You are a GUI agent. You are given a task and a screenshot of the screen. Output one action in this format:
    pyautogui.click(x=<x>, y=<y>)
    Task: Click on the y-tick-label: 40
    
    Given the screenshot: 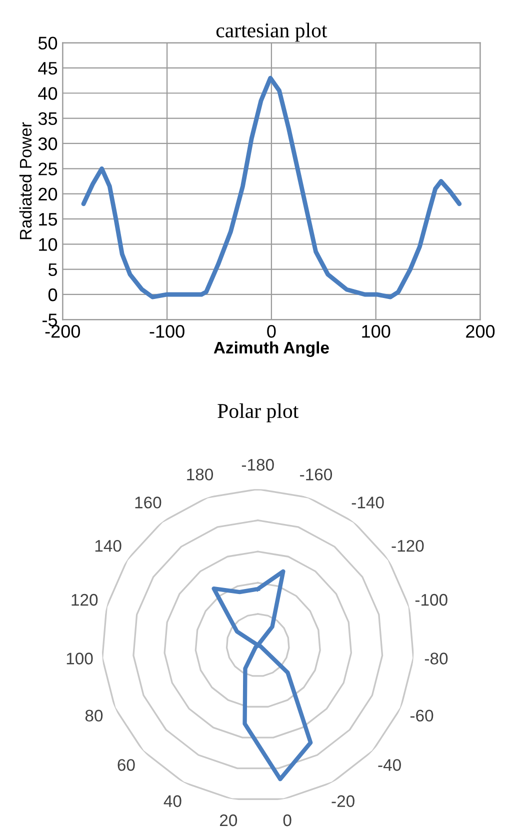 What is the action you would take?
    pyautogui.click(x=48, y=93)
    